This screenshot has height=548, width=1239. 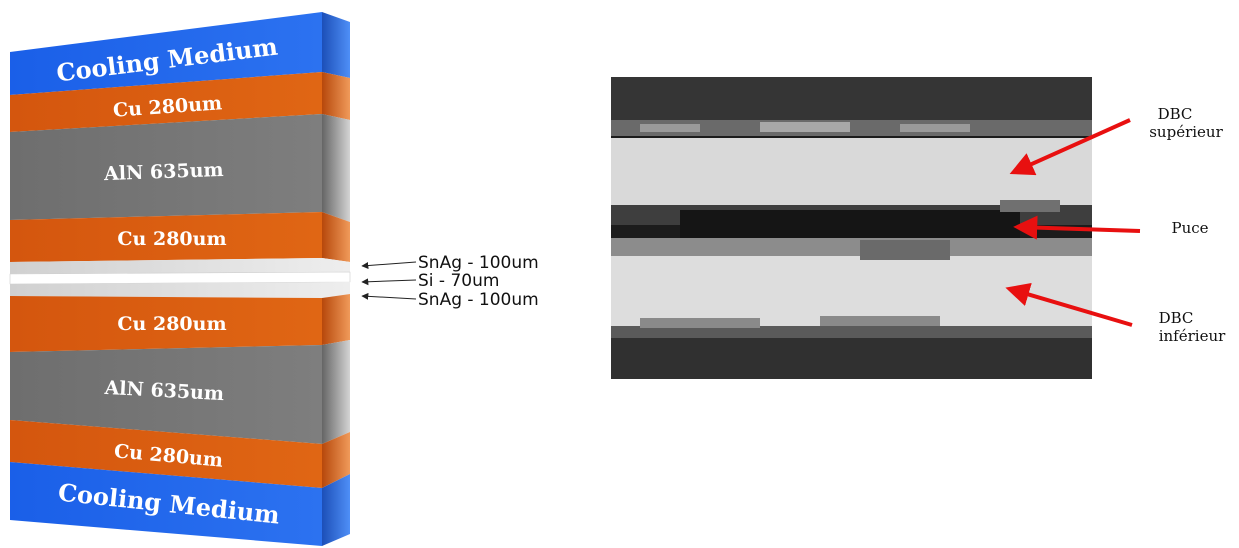 I want to click on layer-label-aln-1: AlN 635um, so click(x=163, y=172).